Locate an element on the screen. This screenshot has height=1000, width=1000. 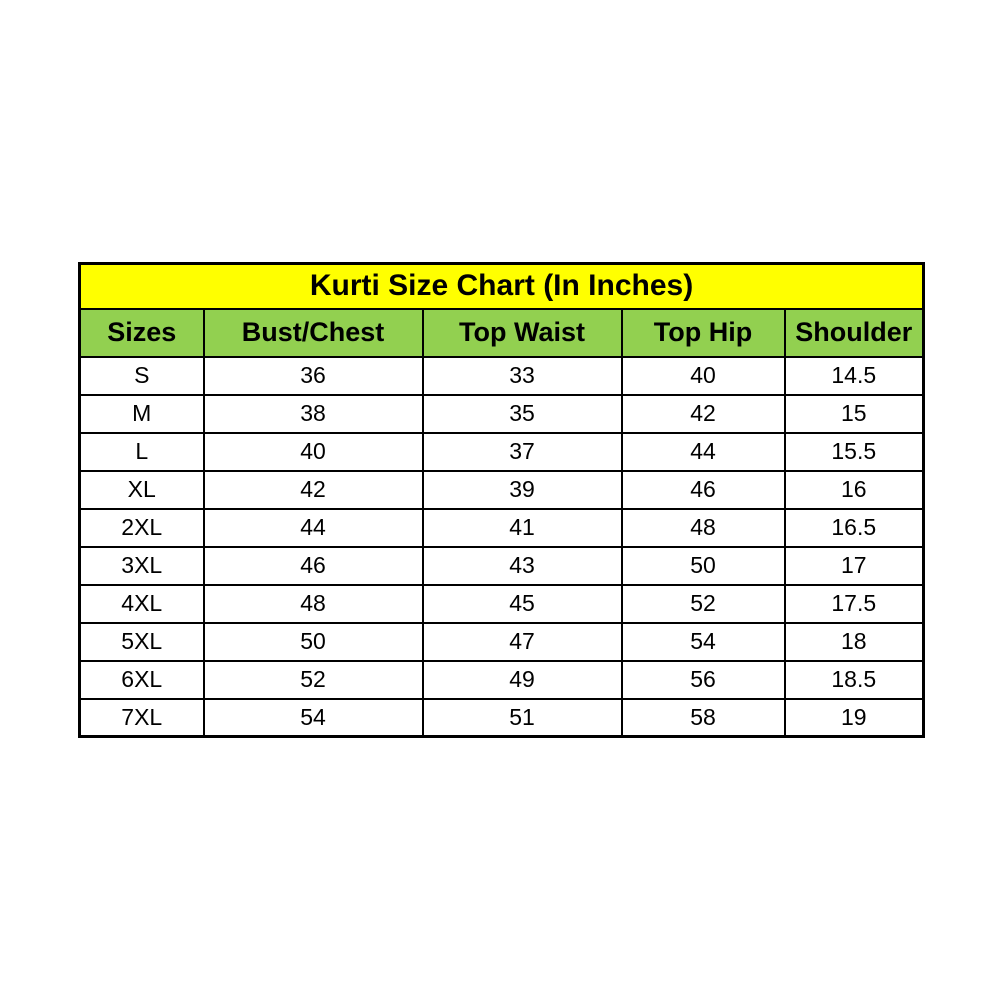
measurement-cell: 15.5 is located at coordinates (854, 451).